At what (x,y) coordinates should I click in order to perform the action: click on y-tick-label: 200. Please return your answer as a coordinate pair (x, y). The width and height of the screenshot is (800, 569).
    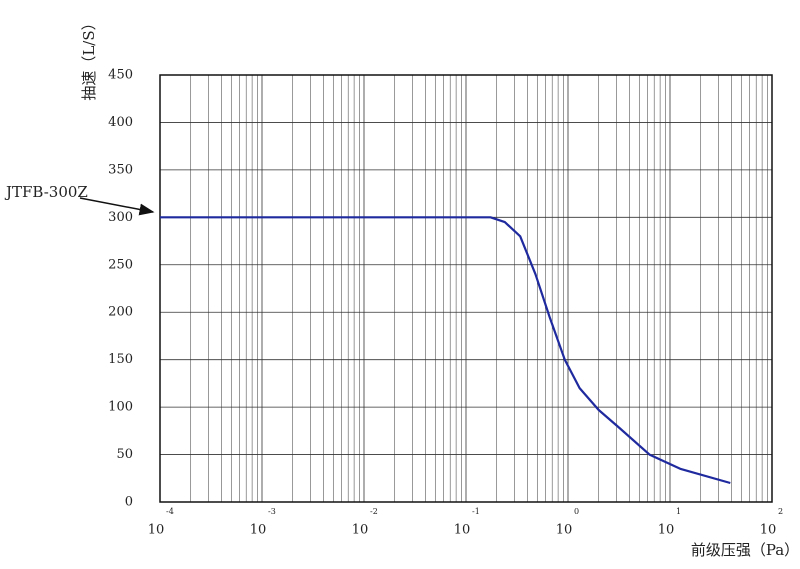
    Looking at the image, I should click on (120, 312).